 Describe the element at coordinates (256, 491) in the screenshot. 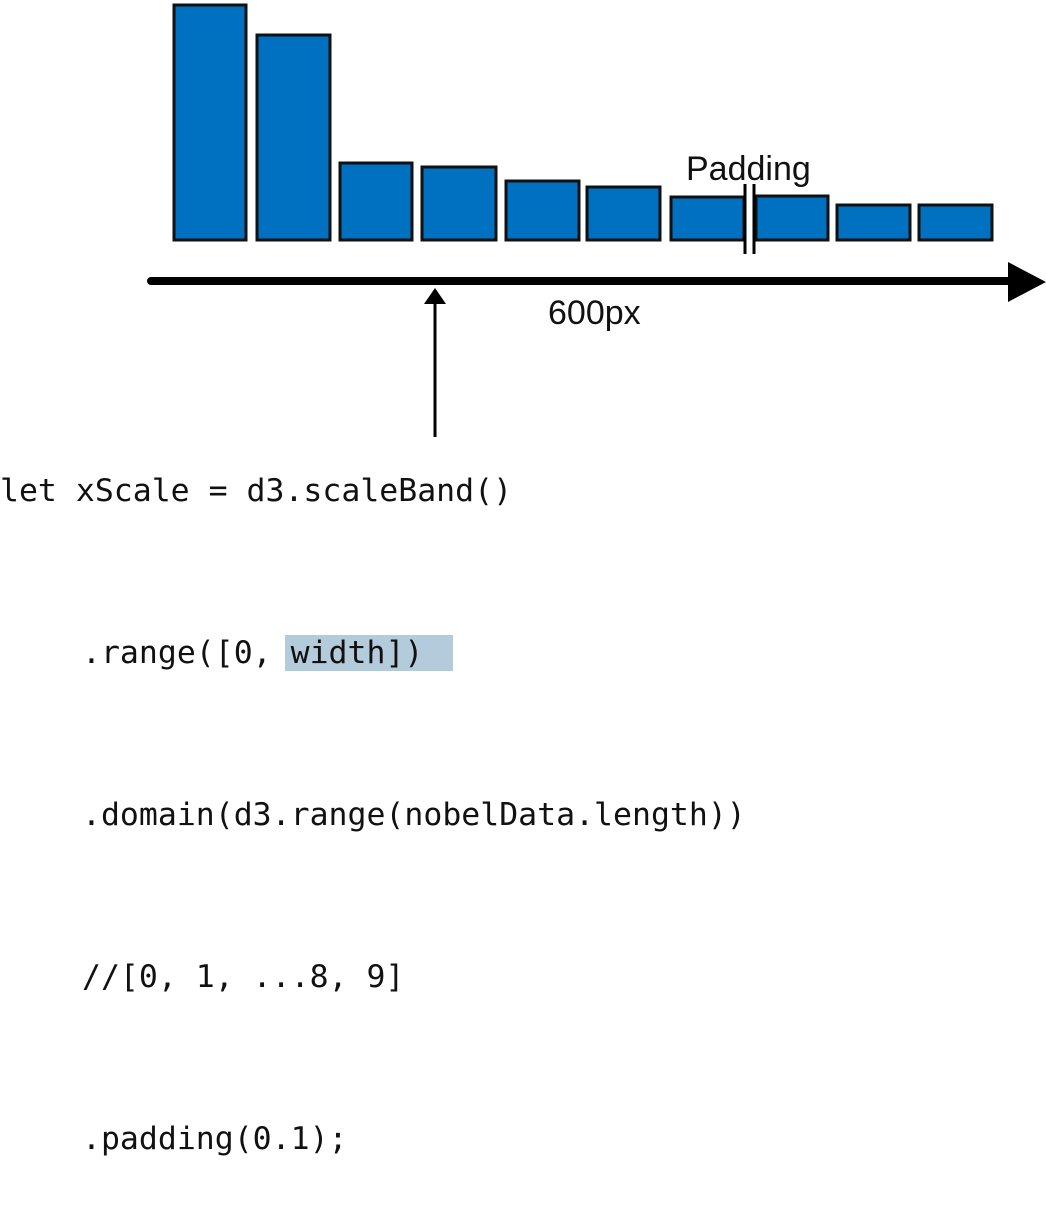

I see `code-line-1: let xScale = d3.scaleBand()` at that location.